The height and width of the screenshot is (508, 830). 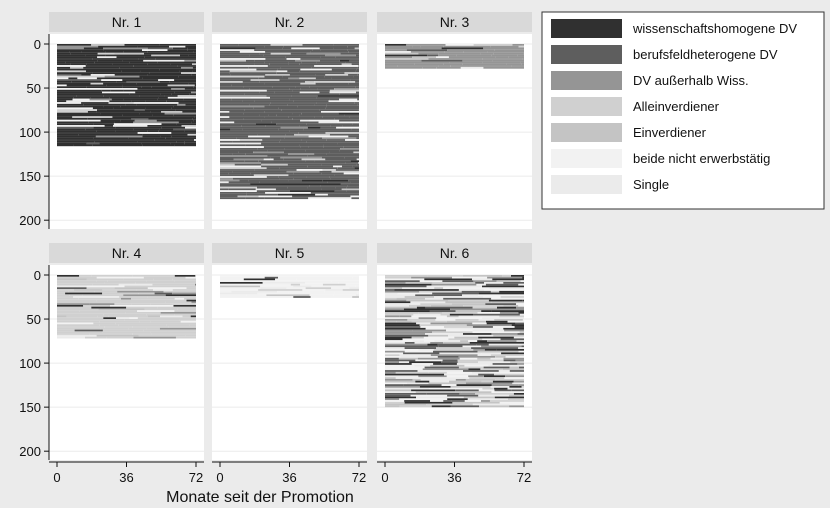 I want to click on legend-swatch, so click(x=586, y=80).